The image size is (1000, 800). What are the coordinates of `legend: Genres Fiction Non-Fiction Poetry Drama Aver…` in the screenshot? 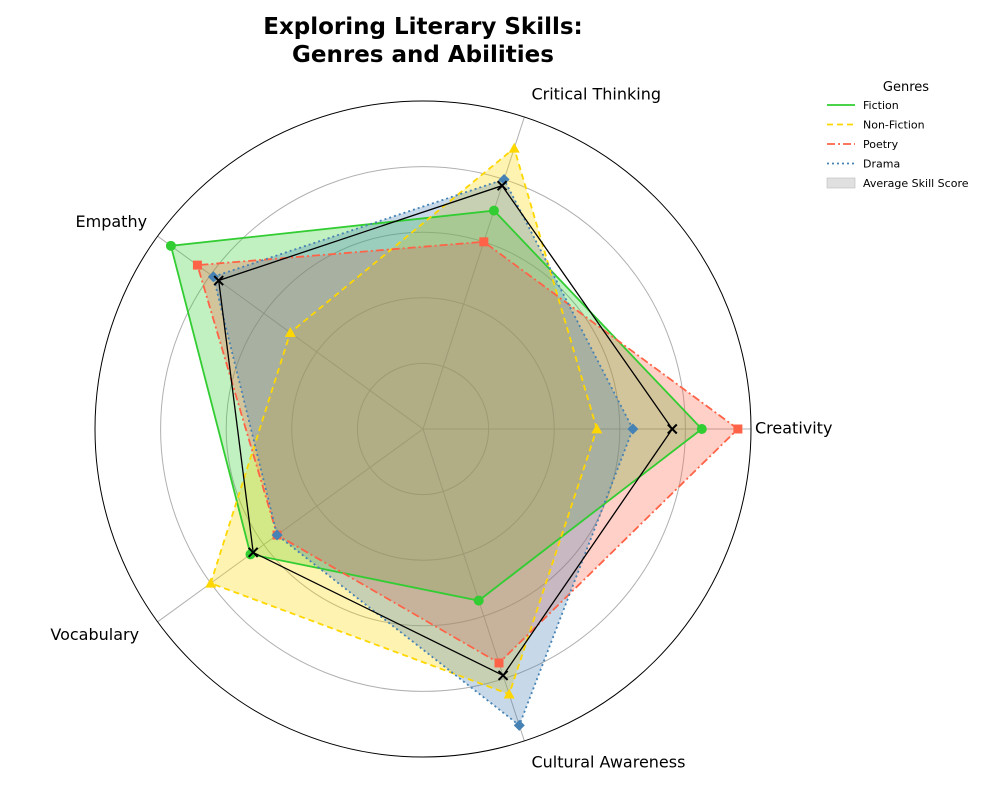 It's located at (897, 135).